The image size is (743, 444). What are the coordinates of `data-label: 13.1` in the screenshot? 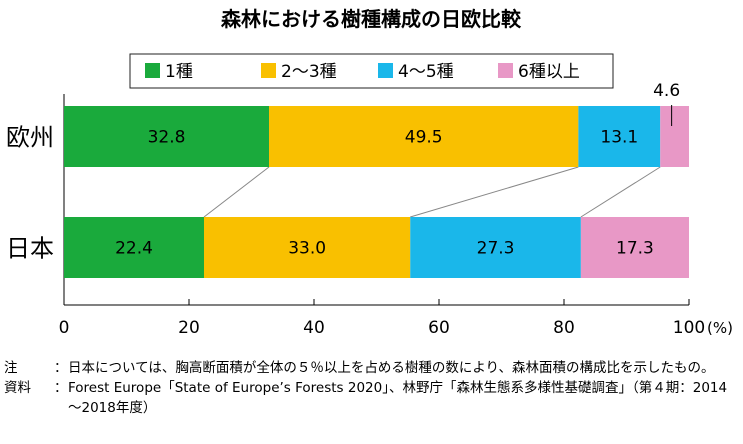 It's located at (619, 138).